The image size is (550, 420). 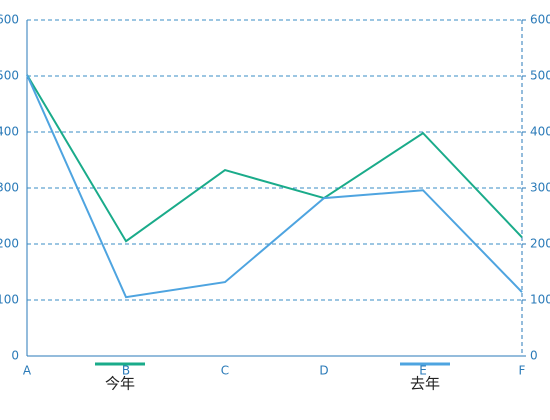 I want to click on y-tick-label: 500, so click(x=9, y=76).